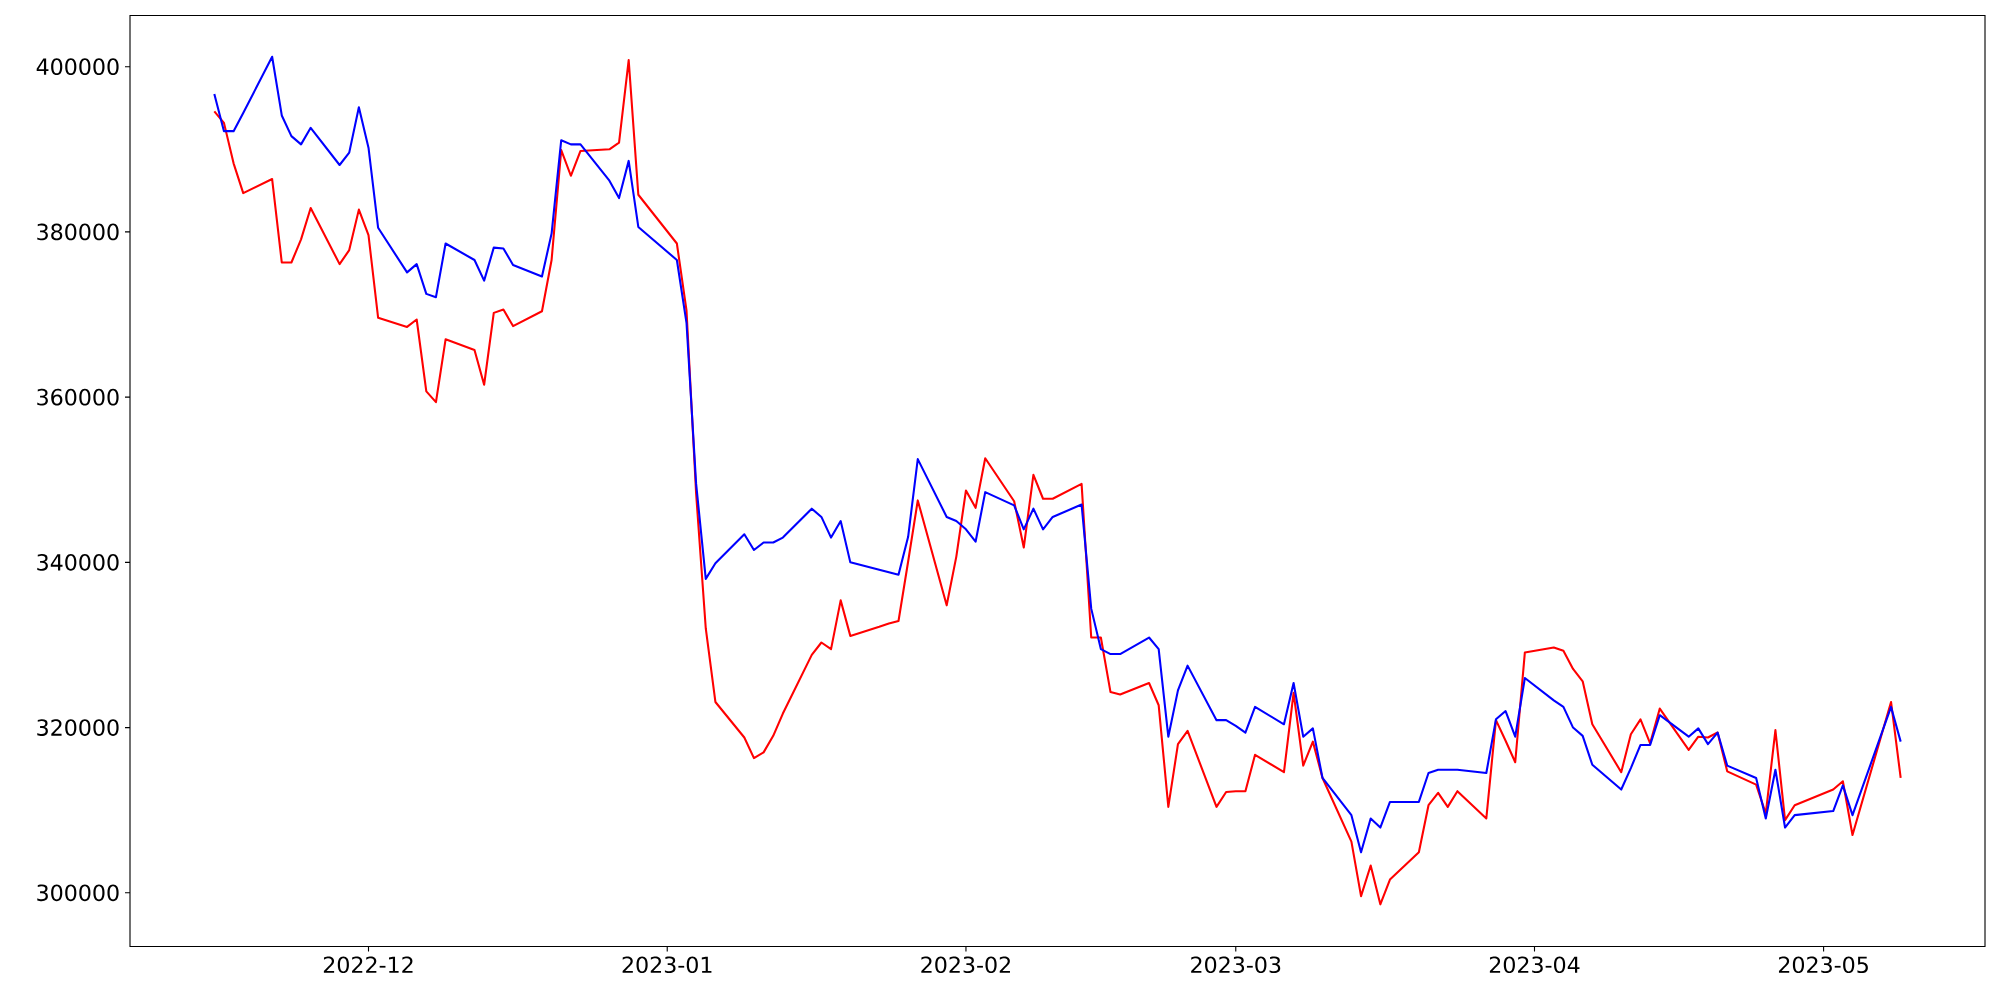 The height and width of the screenshot is (1000, 2000). I want to click on x-tick-label: 2023-03, so click(1236, 965).